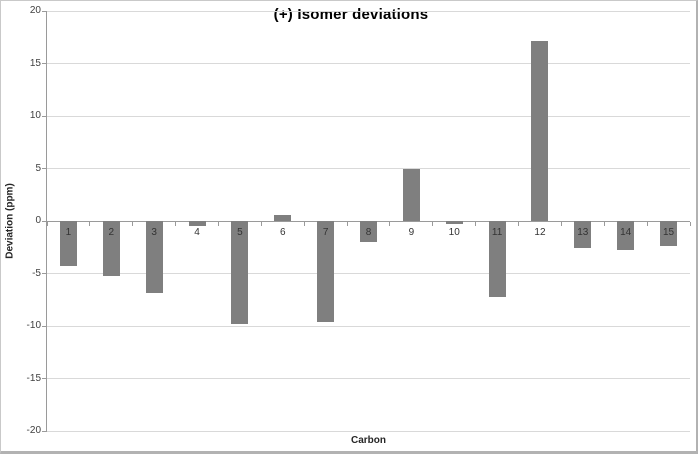 This screenshot has width=700, height=457. I want to click on x-axis-title: Carbon, so click(368, 440).